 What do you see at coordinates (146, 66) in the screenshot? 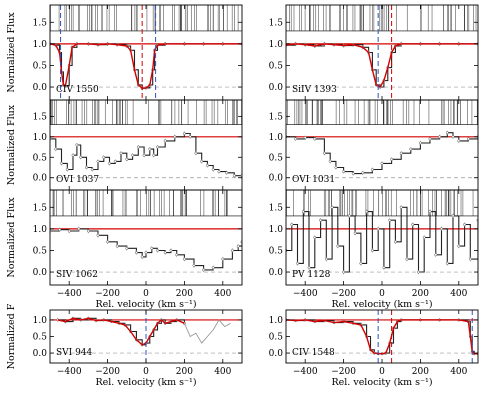
I see `model-fit-curve` at bounding box center [146, 66].